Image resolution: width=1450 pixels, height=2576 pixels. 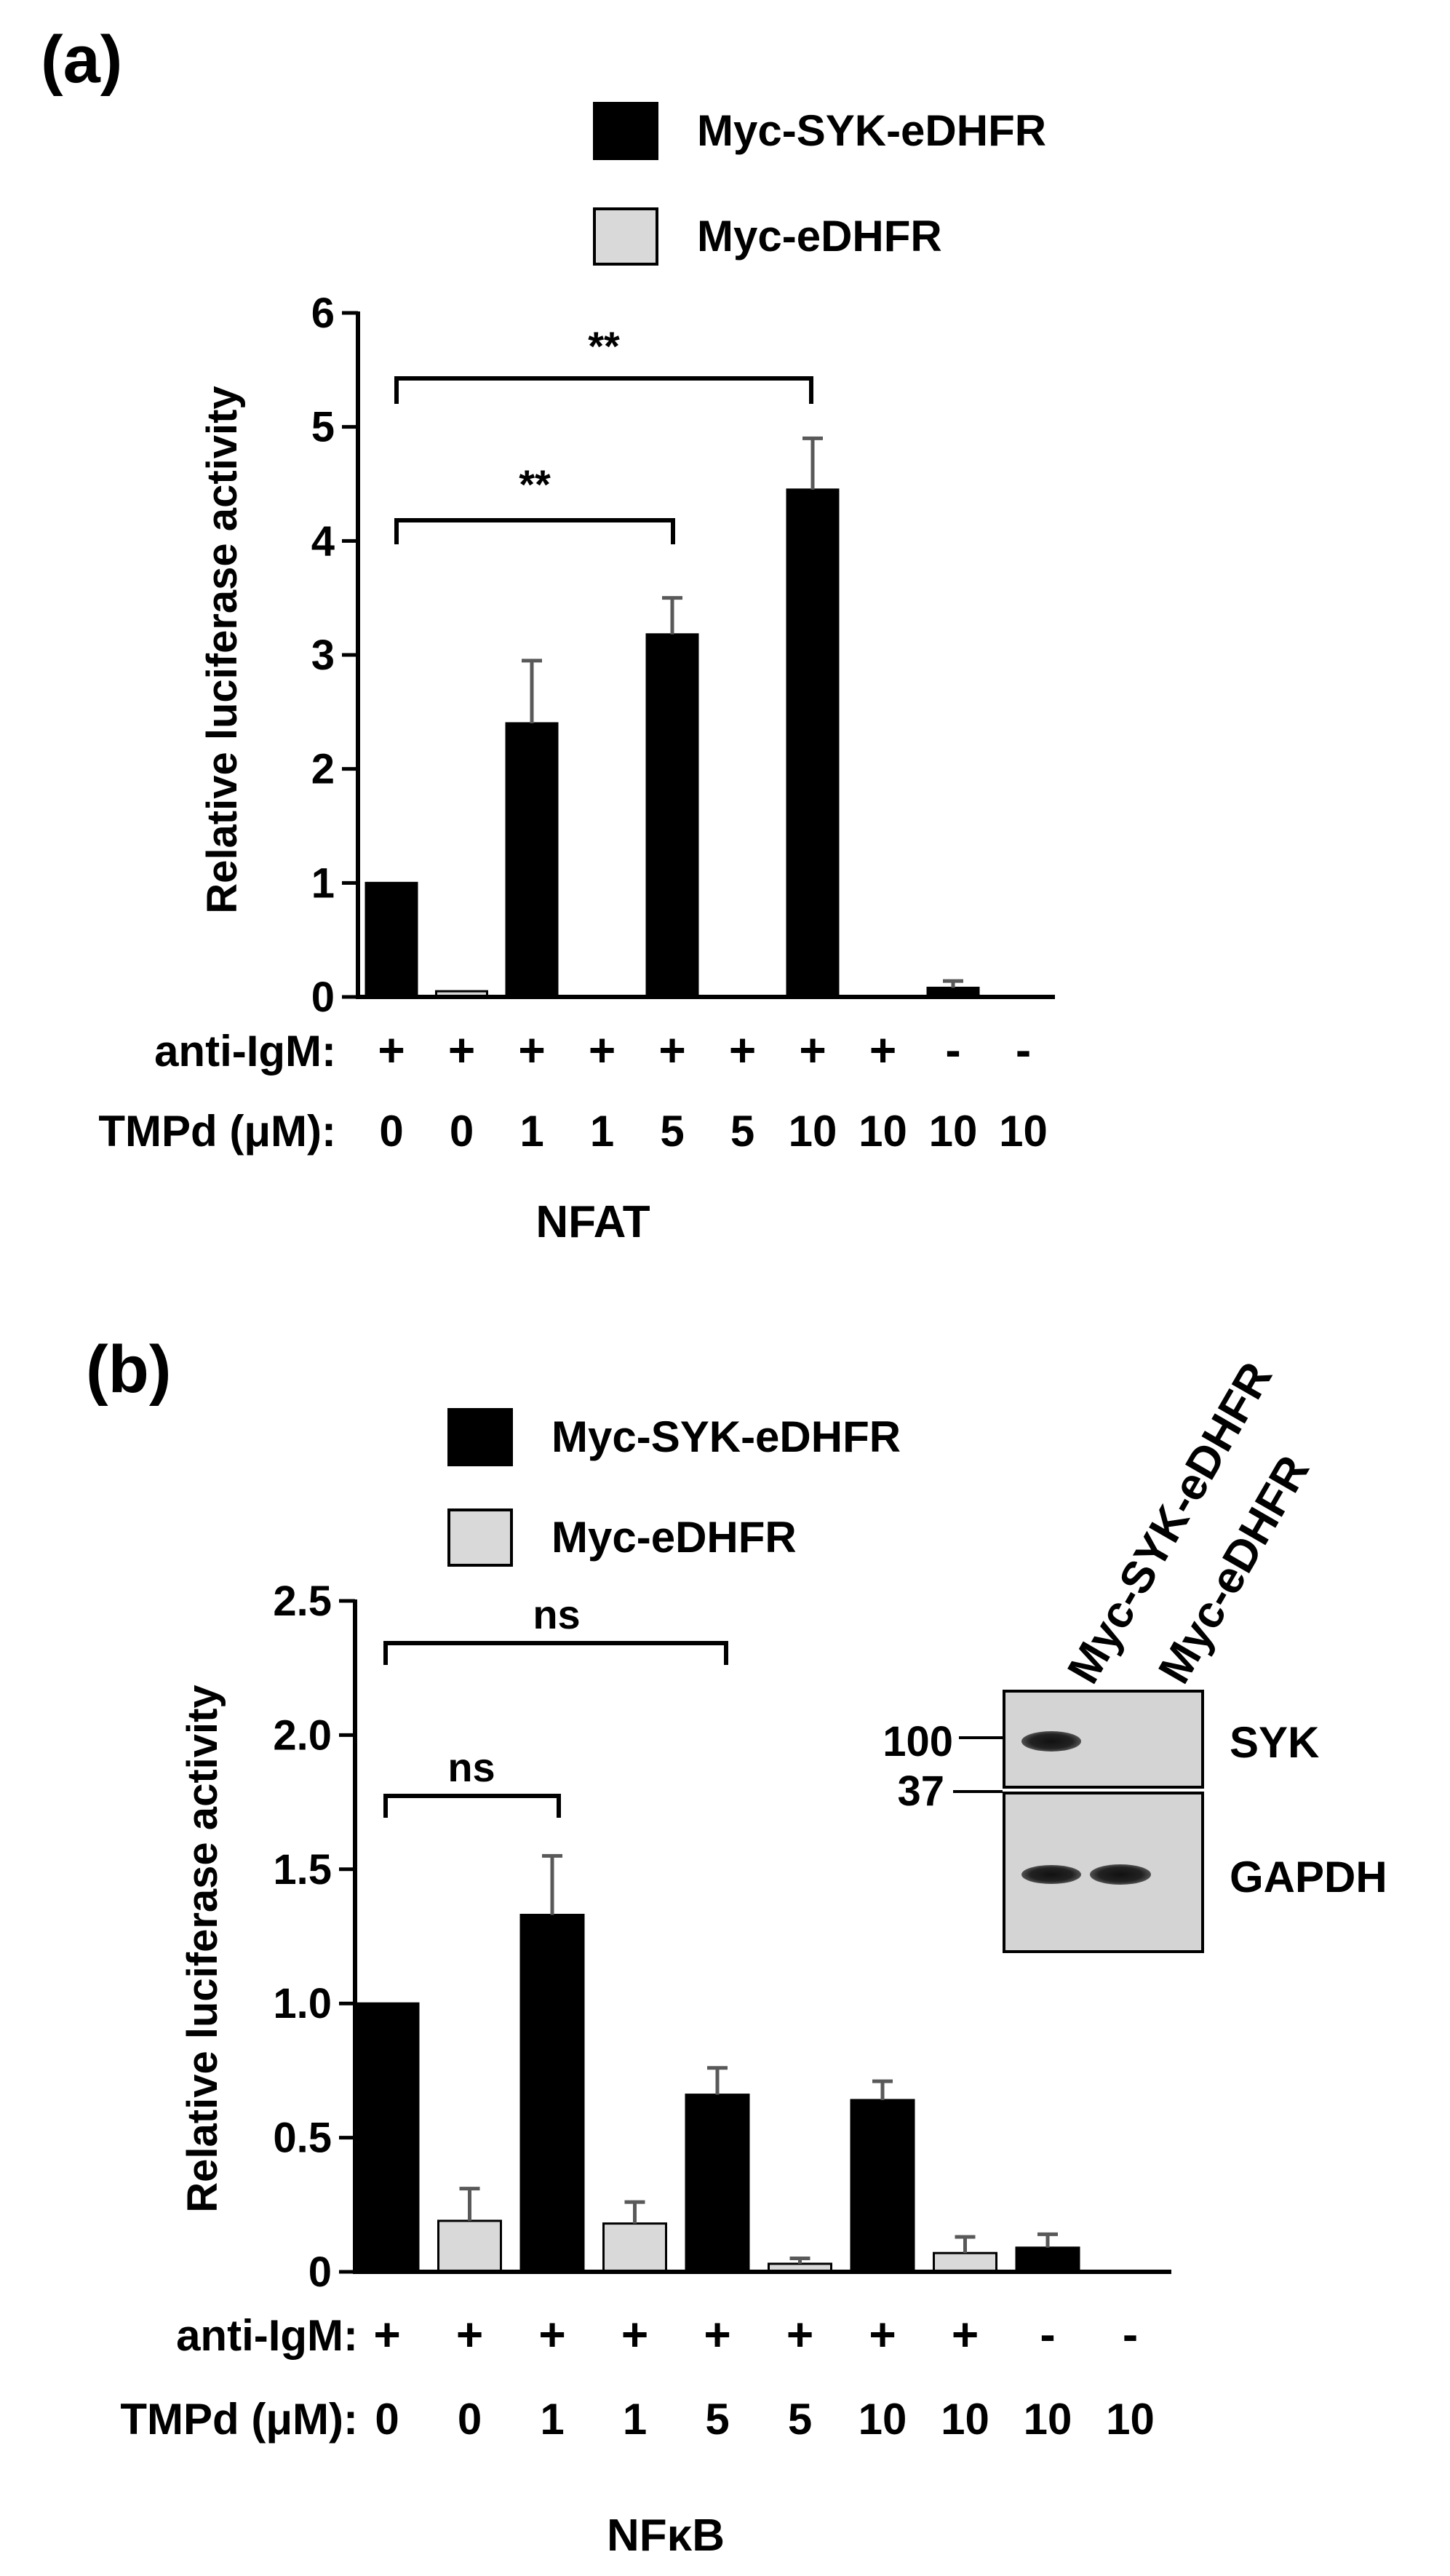 I want to click on sig-a-0-5: **, so click(x=535, y=484).